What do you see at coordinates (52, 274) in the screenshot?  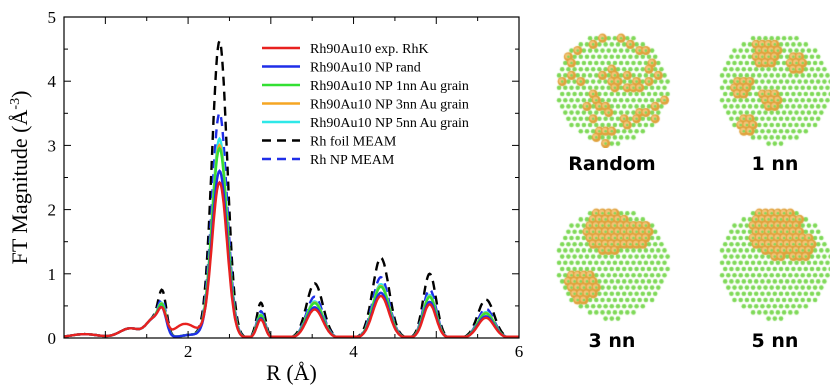 I see `y-tick-label: 1` at bounding box center [52, 274].